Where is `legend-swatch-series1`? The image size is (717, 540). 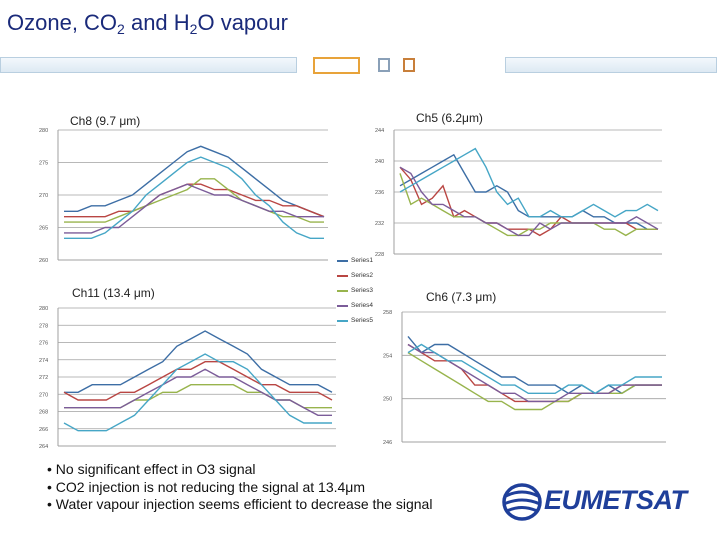
legend-swatch-series1 is located at coordinates (342, 260).